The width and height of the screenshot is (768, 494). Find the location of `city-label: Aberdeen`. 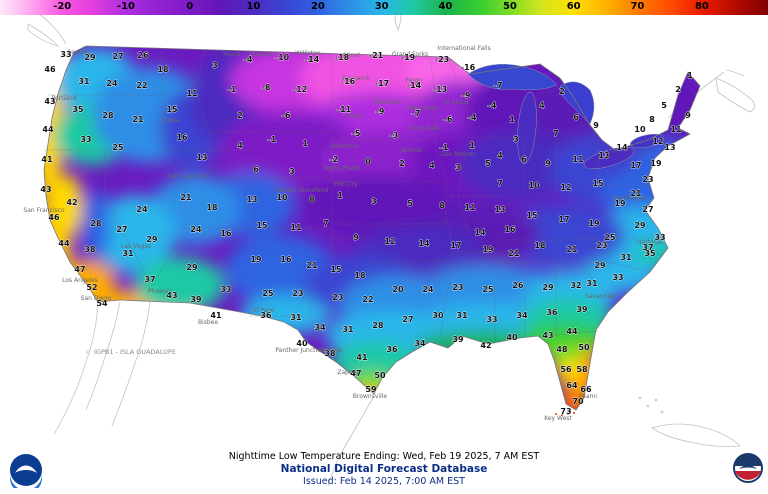

city-label: Aberdeen is located at coordinates (388, 102).